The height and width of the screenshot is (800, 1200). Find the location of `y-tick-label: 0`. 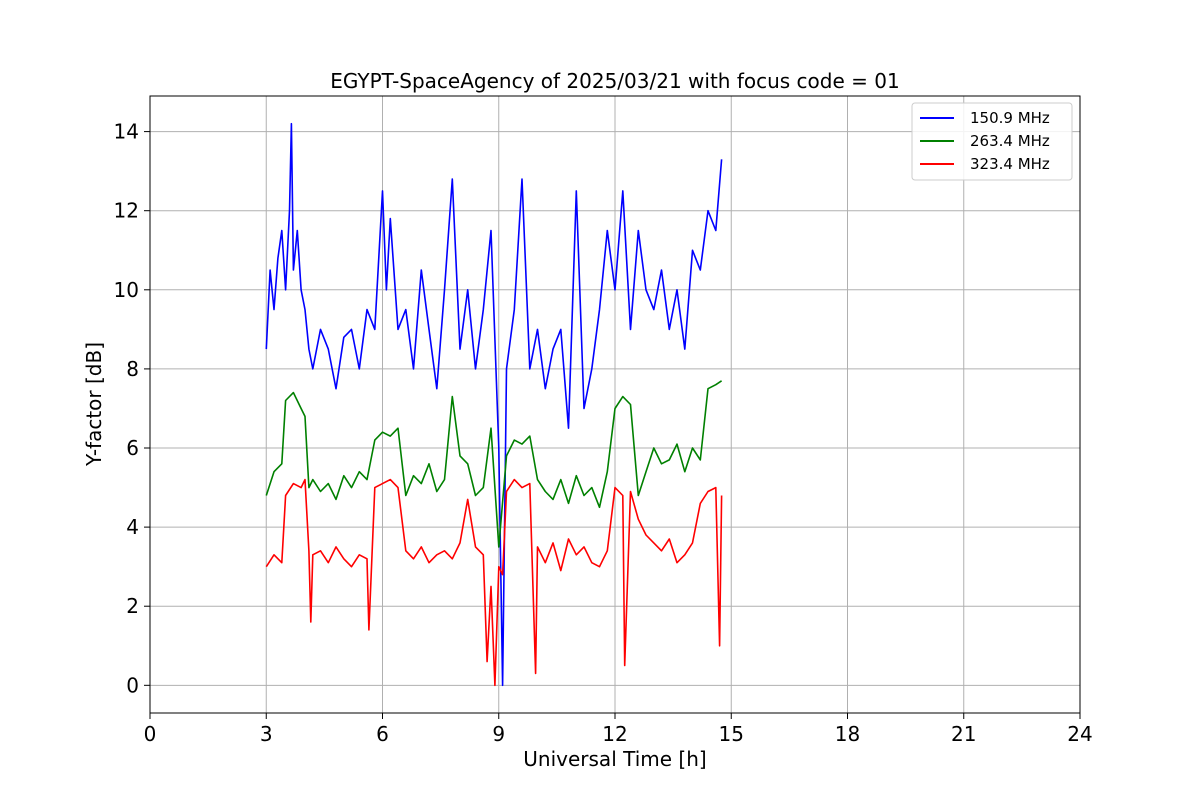

y-tick-label: 0 is located at coordinates (132, 685).